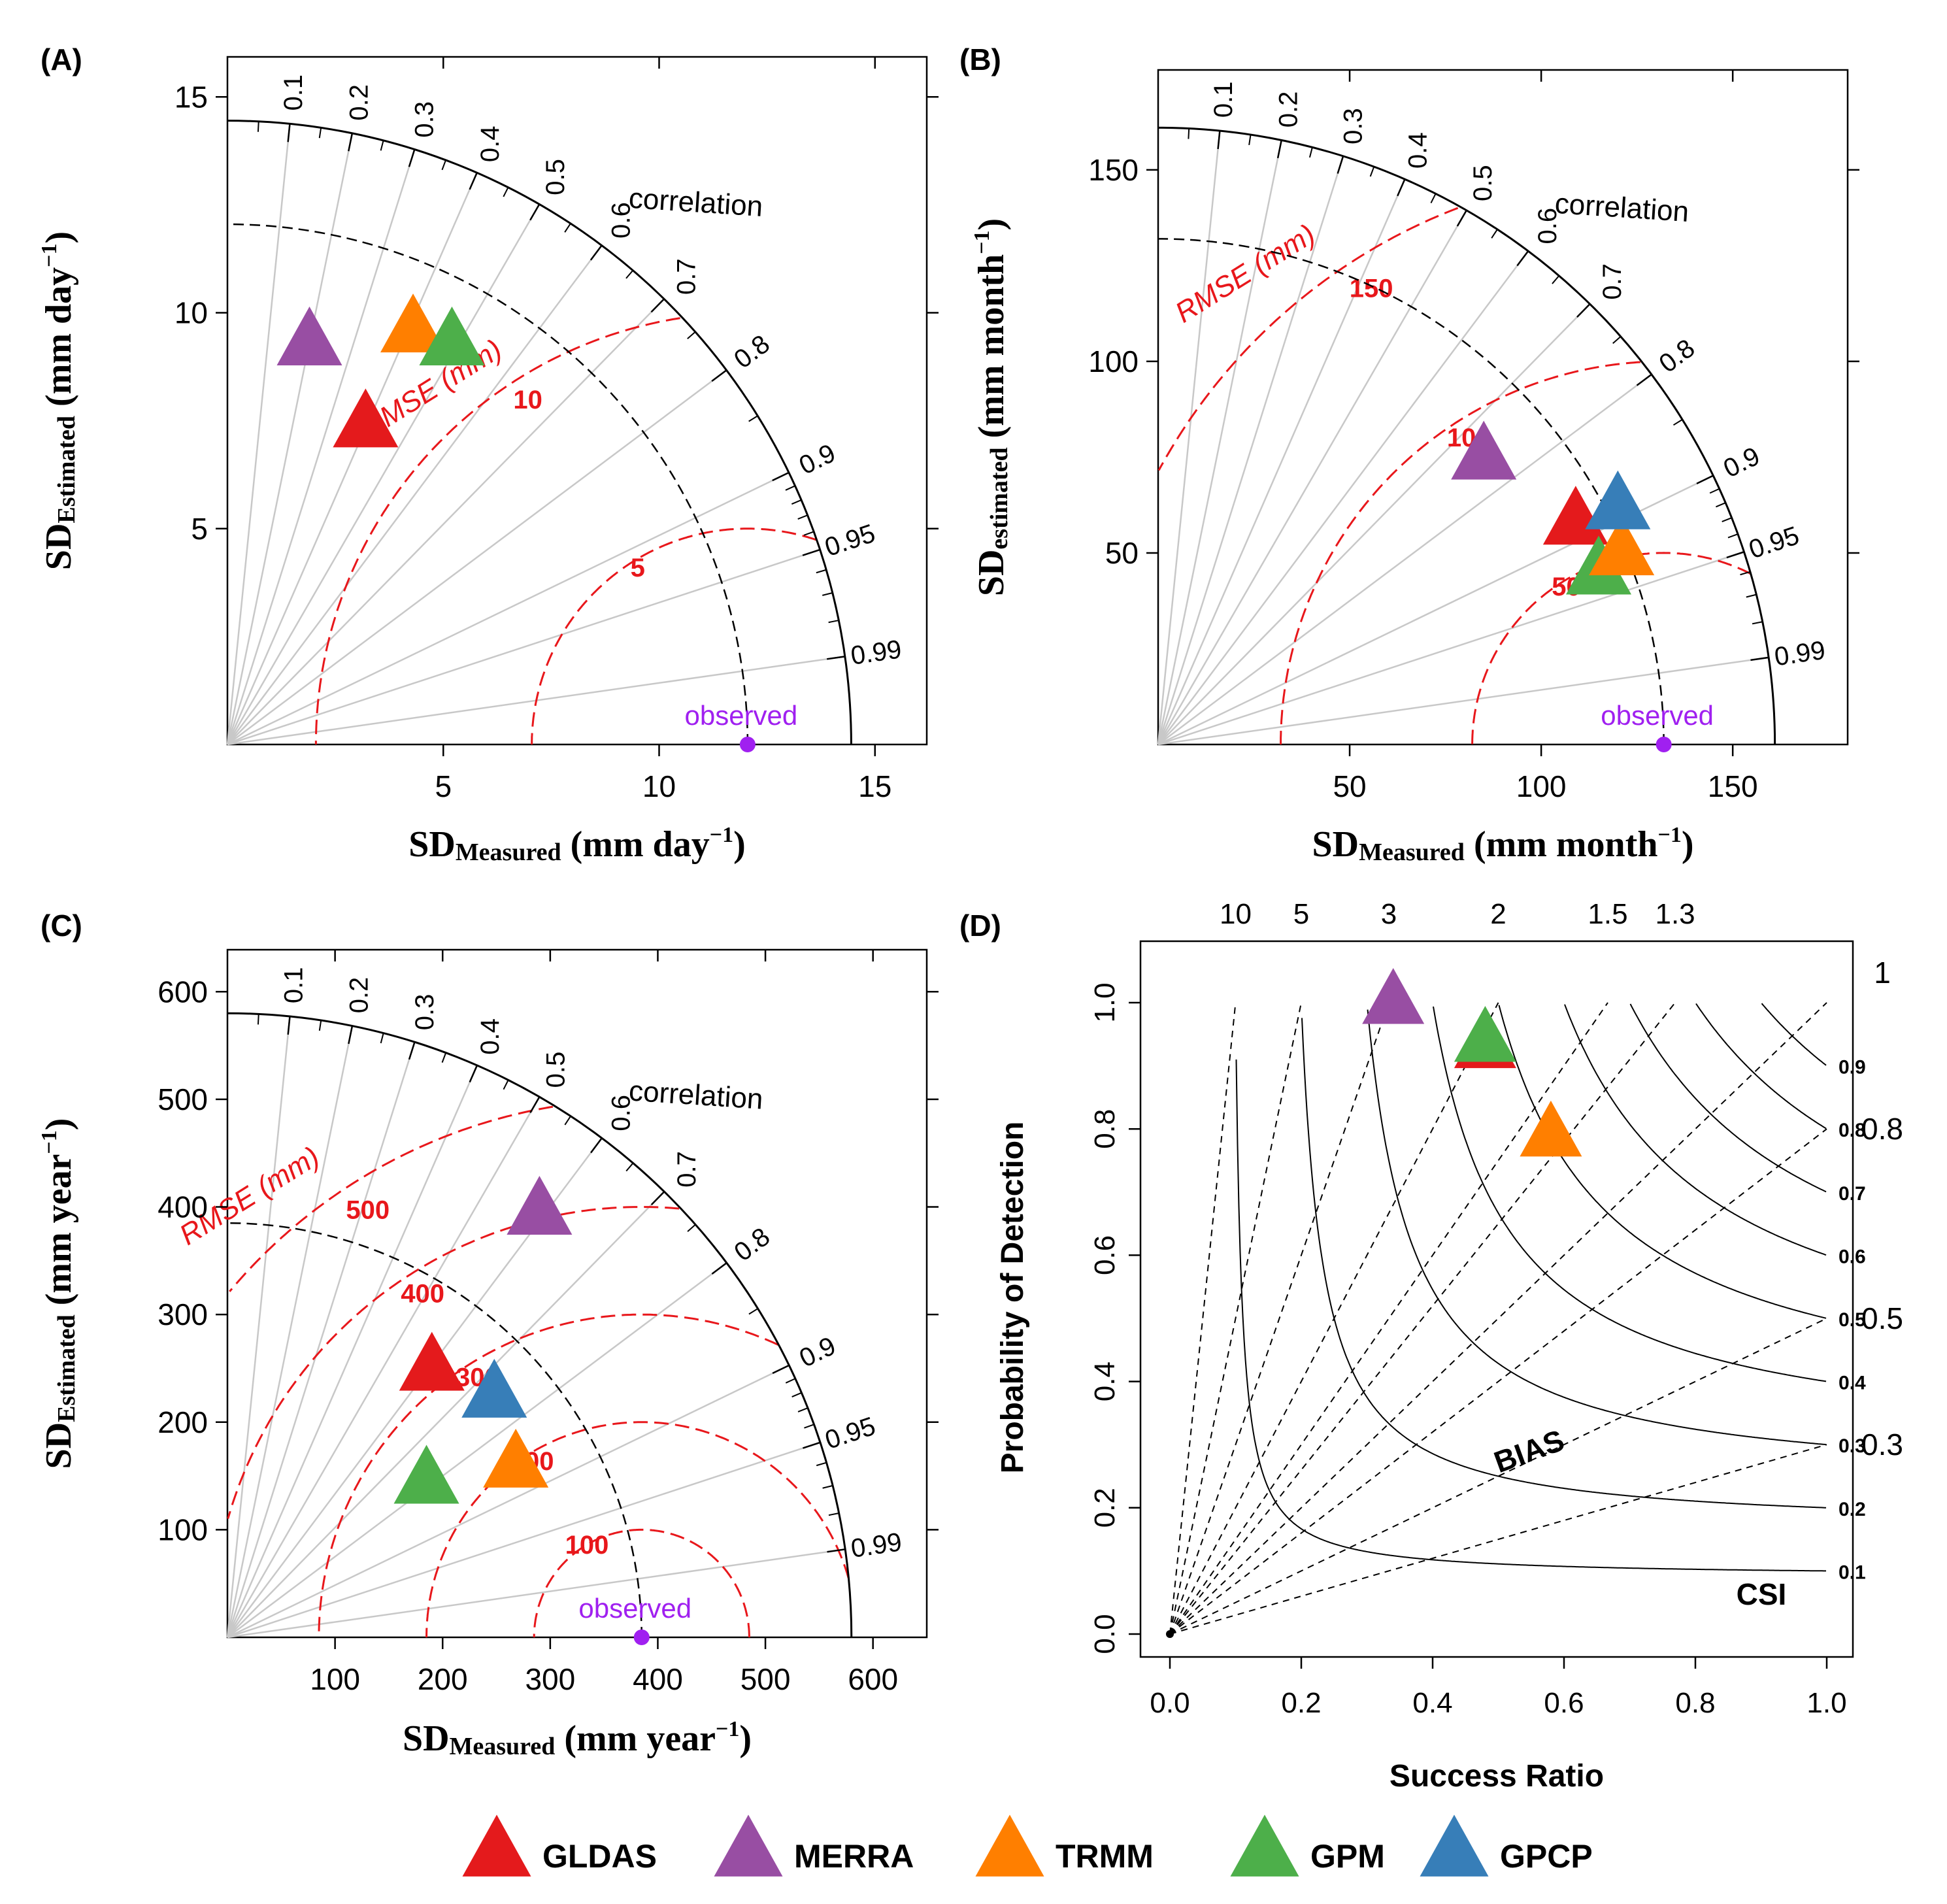  Describe the element at coordinates (183, 1529) in the screenshot. I see `y-tick-label: 100` at that location.